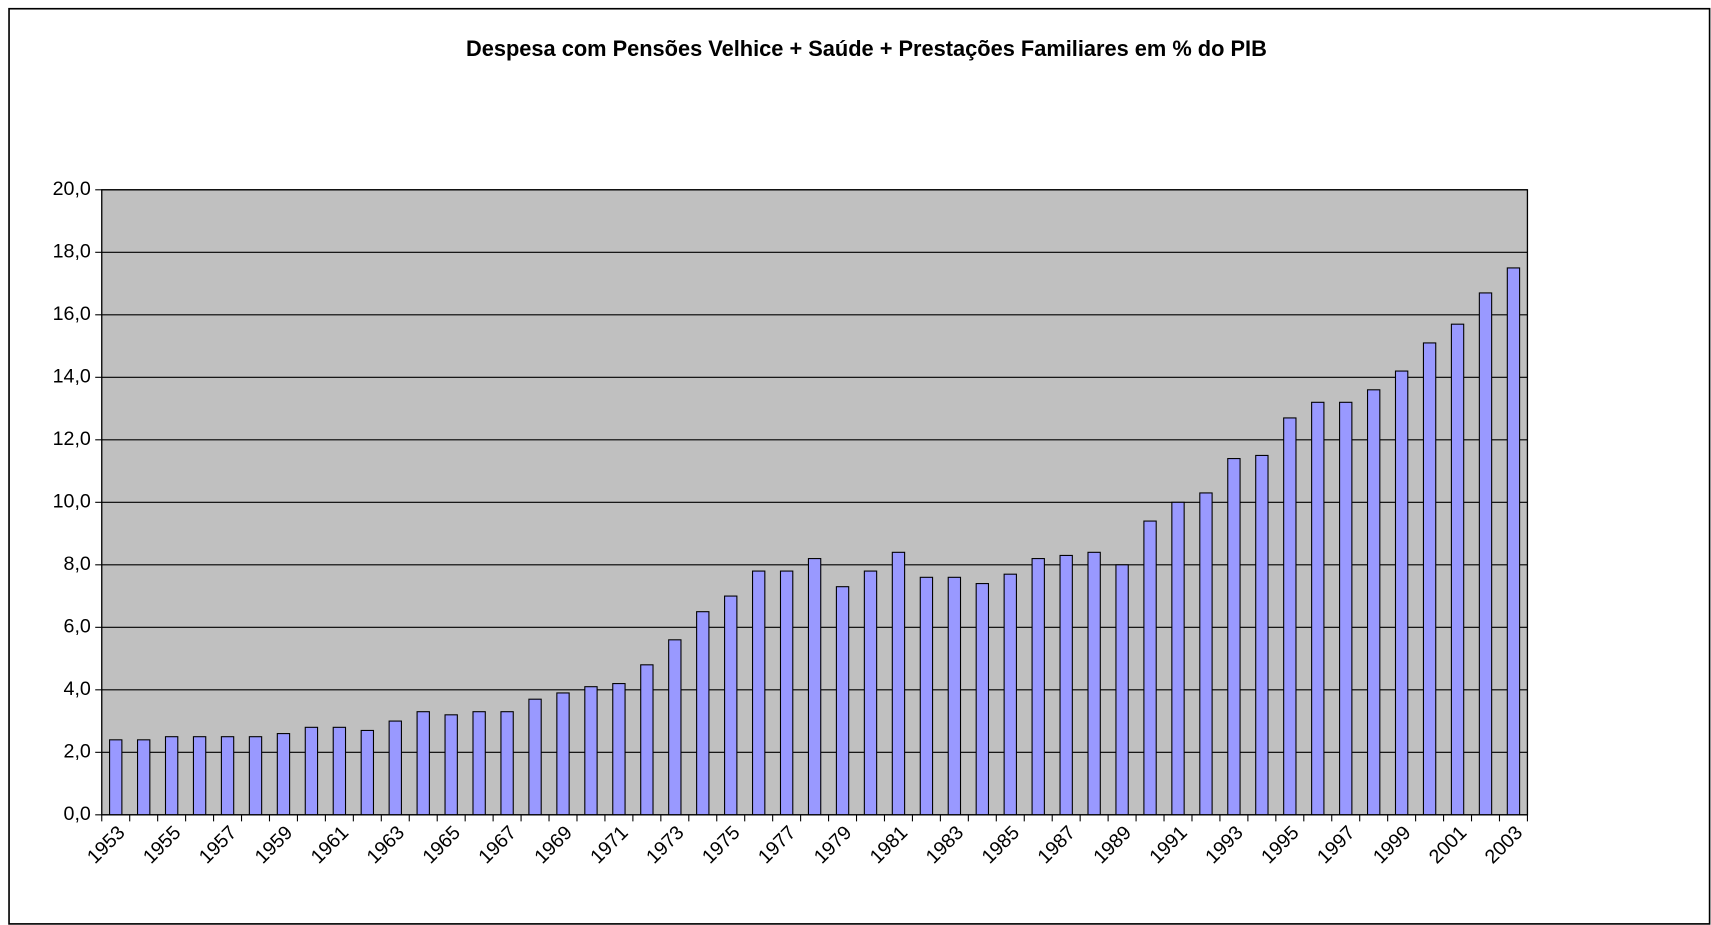 The image size is (1711, 925). What do you see at coordinates (77, 814) in the screenshot?
I see `y-tick-label: 0,0` at bounding box center [77, 814].